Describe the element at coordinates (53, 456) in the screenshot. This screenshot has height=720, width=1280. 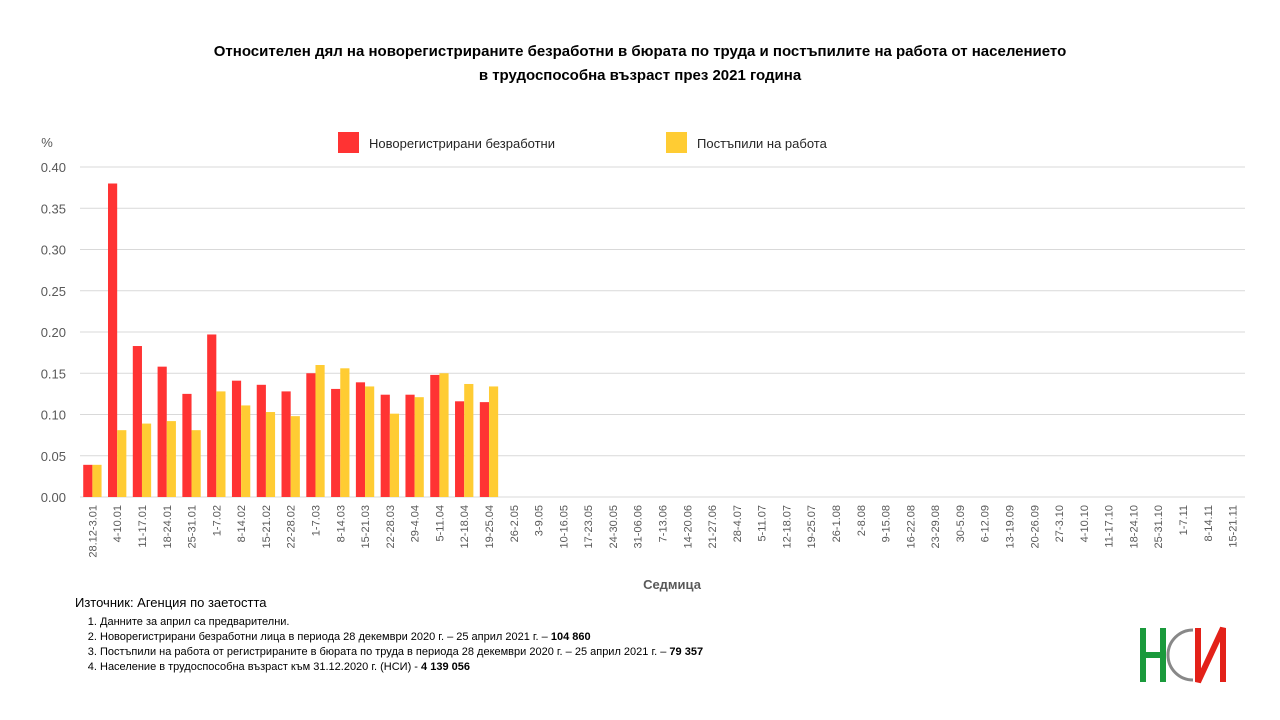
I see `y-tick-label: 0.05` at that location.